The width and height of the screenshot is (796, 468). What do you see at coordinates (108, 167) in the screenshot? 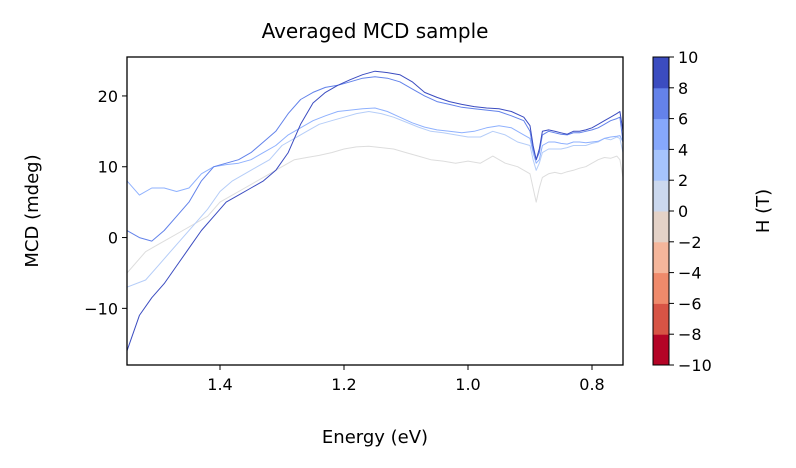
I see `y-tick-label: 10` at bounding box center [108, 167].